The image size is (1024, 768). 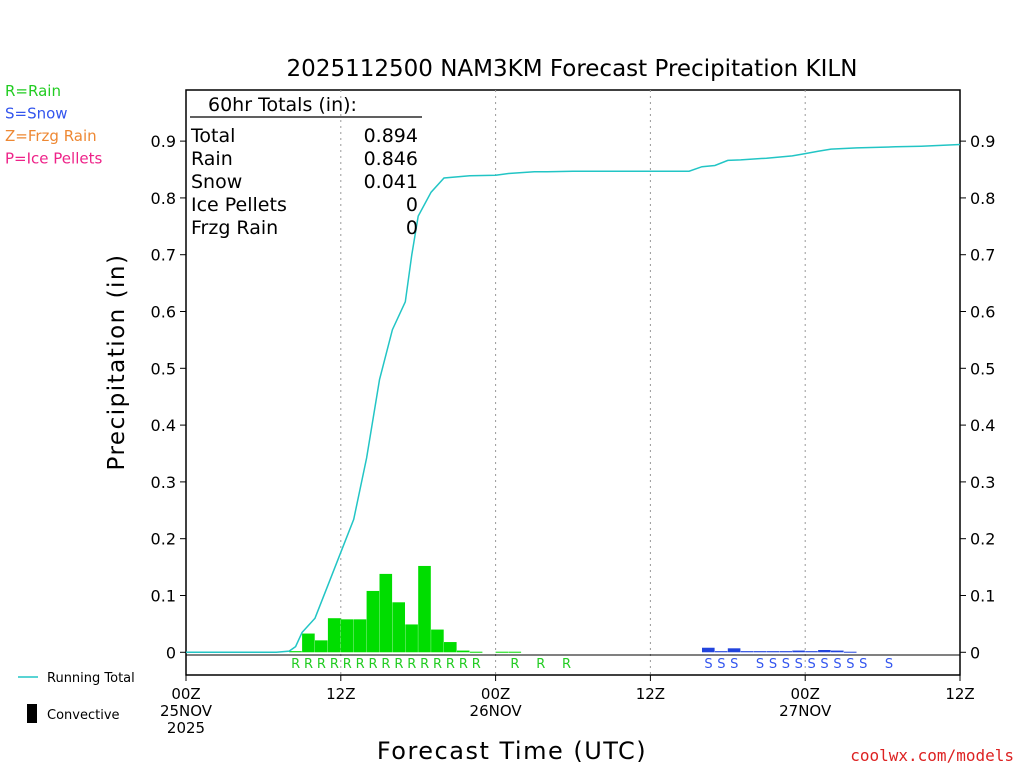 What do you see at coordinates (282, 105) in the screenshot?
I see `totals-header: 60hr Totals (in):` at bounding box center [282, 105].